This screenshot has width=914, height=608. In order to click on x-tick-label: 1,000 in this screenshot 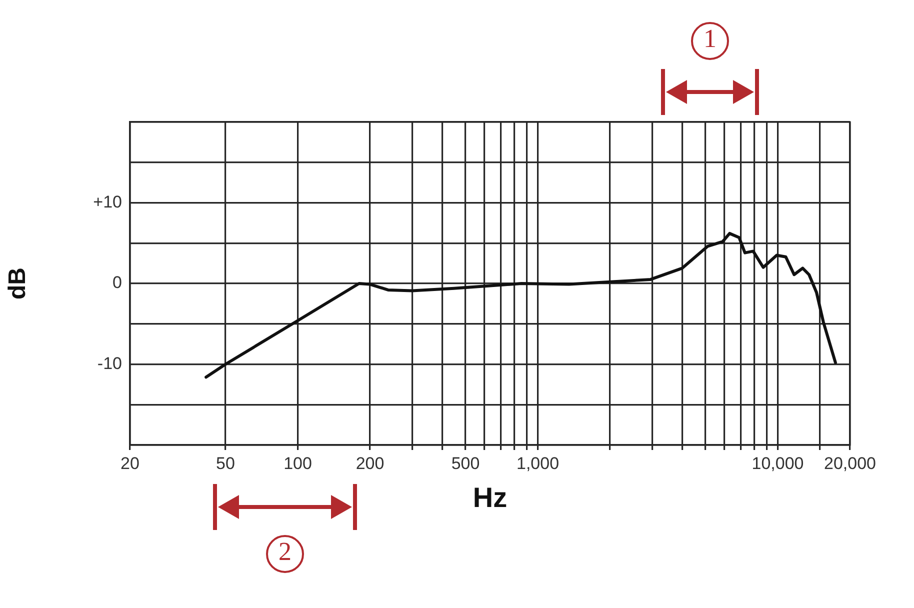, I will do `click(538, 463)`.